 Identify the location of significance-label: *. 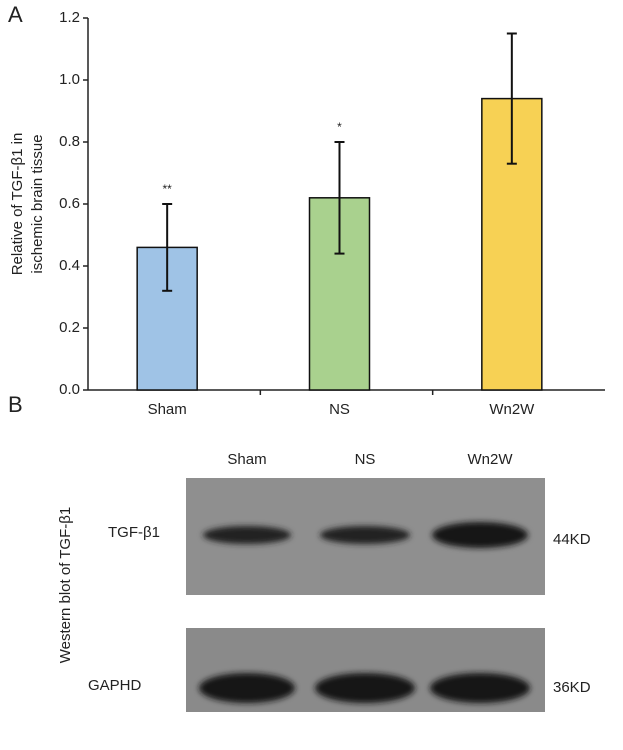
(339, 127).